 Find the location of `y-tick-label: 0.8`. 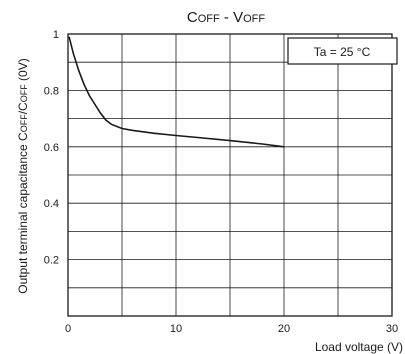

y-tick-label: 0.8 is located at coordinates (51, 91).